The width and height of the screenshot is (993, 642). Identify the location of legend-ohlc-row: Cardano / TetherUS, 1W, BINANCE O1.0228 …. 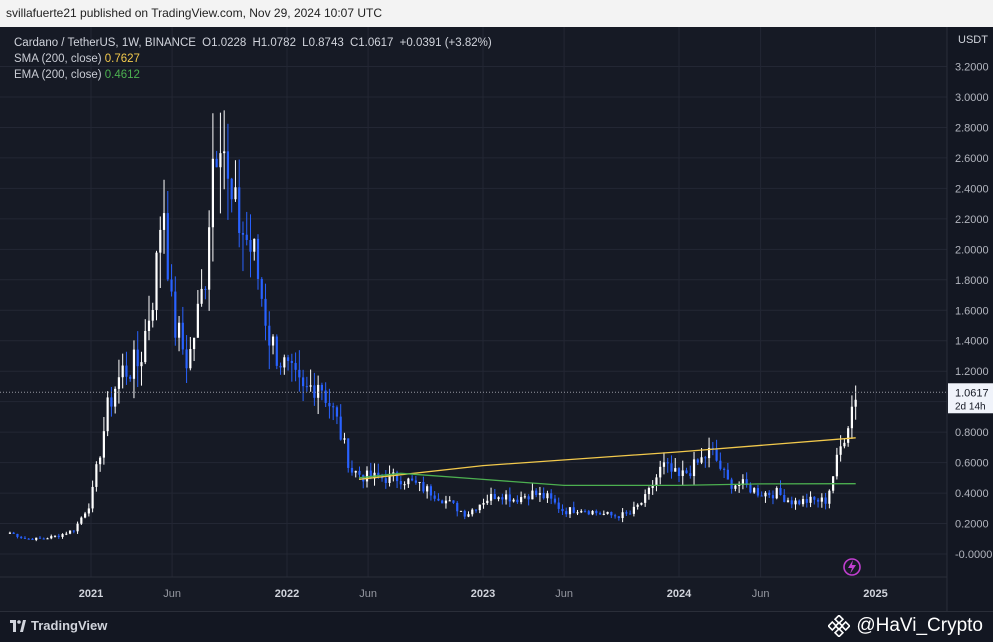
(254, 43).